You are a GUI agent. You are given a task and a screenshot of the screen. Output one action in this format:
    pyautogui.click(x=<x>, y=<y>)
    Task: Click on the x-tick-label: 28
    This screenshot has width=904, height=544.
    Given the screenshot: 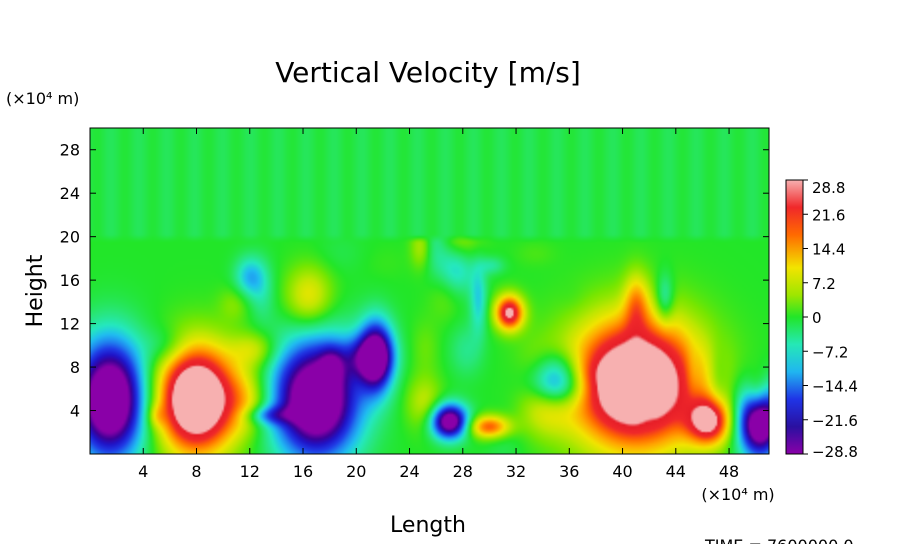 What is the action you would take?
    pyautogui.click(x=463, y=471)
    